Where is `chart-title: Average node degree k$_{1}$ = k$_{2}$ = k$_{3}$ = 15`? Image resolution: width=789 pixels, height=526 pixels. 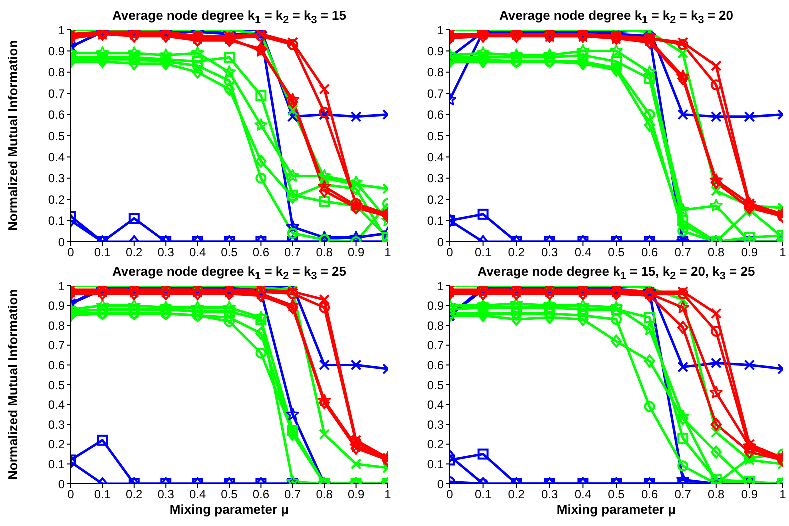
chart-title: Average node degree k$_{1}$ = k$_{2}$ = k$_{3}$ = 15 is located at coordinates (229, 17).